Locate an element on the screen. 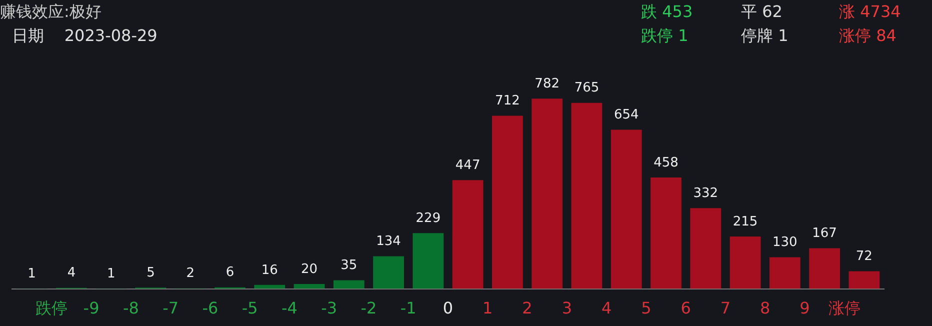 The width and height of the screenshot is (932, 326). x-tick-label: 9 is located at coordinates (805, 308).